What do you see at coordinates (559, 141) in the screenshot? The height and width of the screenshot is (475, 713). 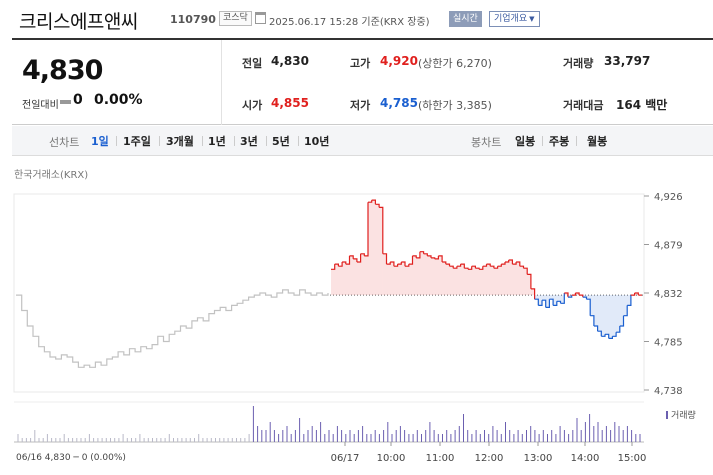 I see `tab-weekly: 주봉` at bounding box center [559, 141].